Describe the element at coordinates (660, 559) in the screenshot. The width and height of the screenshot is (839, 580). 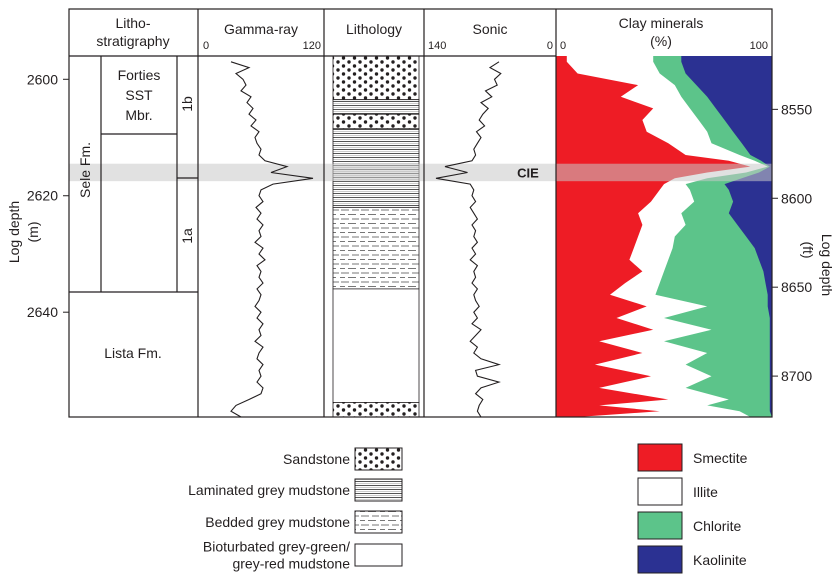
I see `legend-swatch-kaolinite` at that location.